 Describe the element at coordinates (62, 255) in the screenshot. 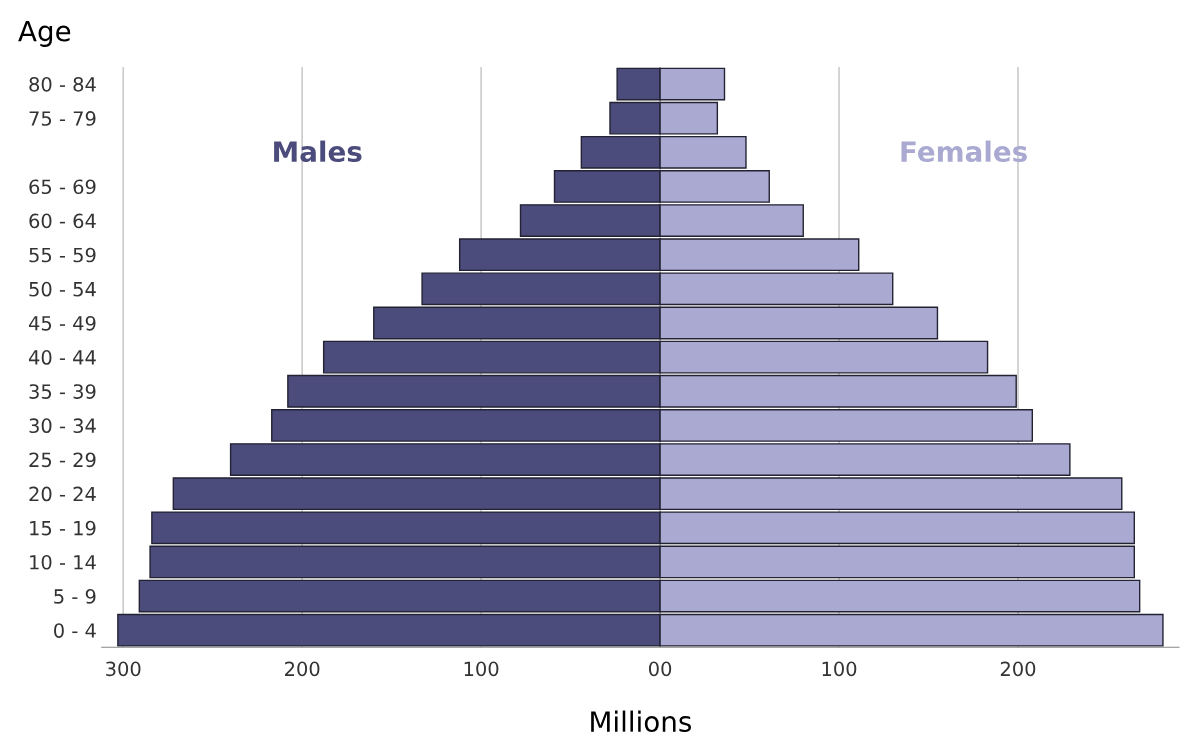

I see `y-tick-label: 55 - 59` at that location.